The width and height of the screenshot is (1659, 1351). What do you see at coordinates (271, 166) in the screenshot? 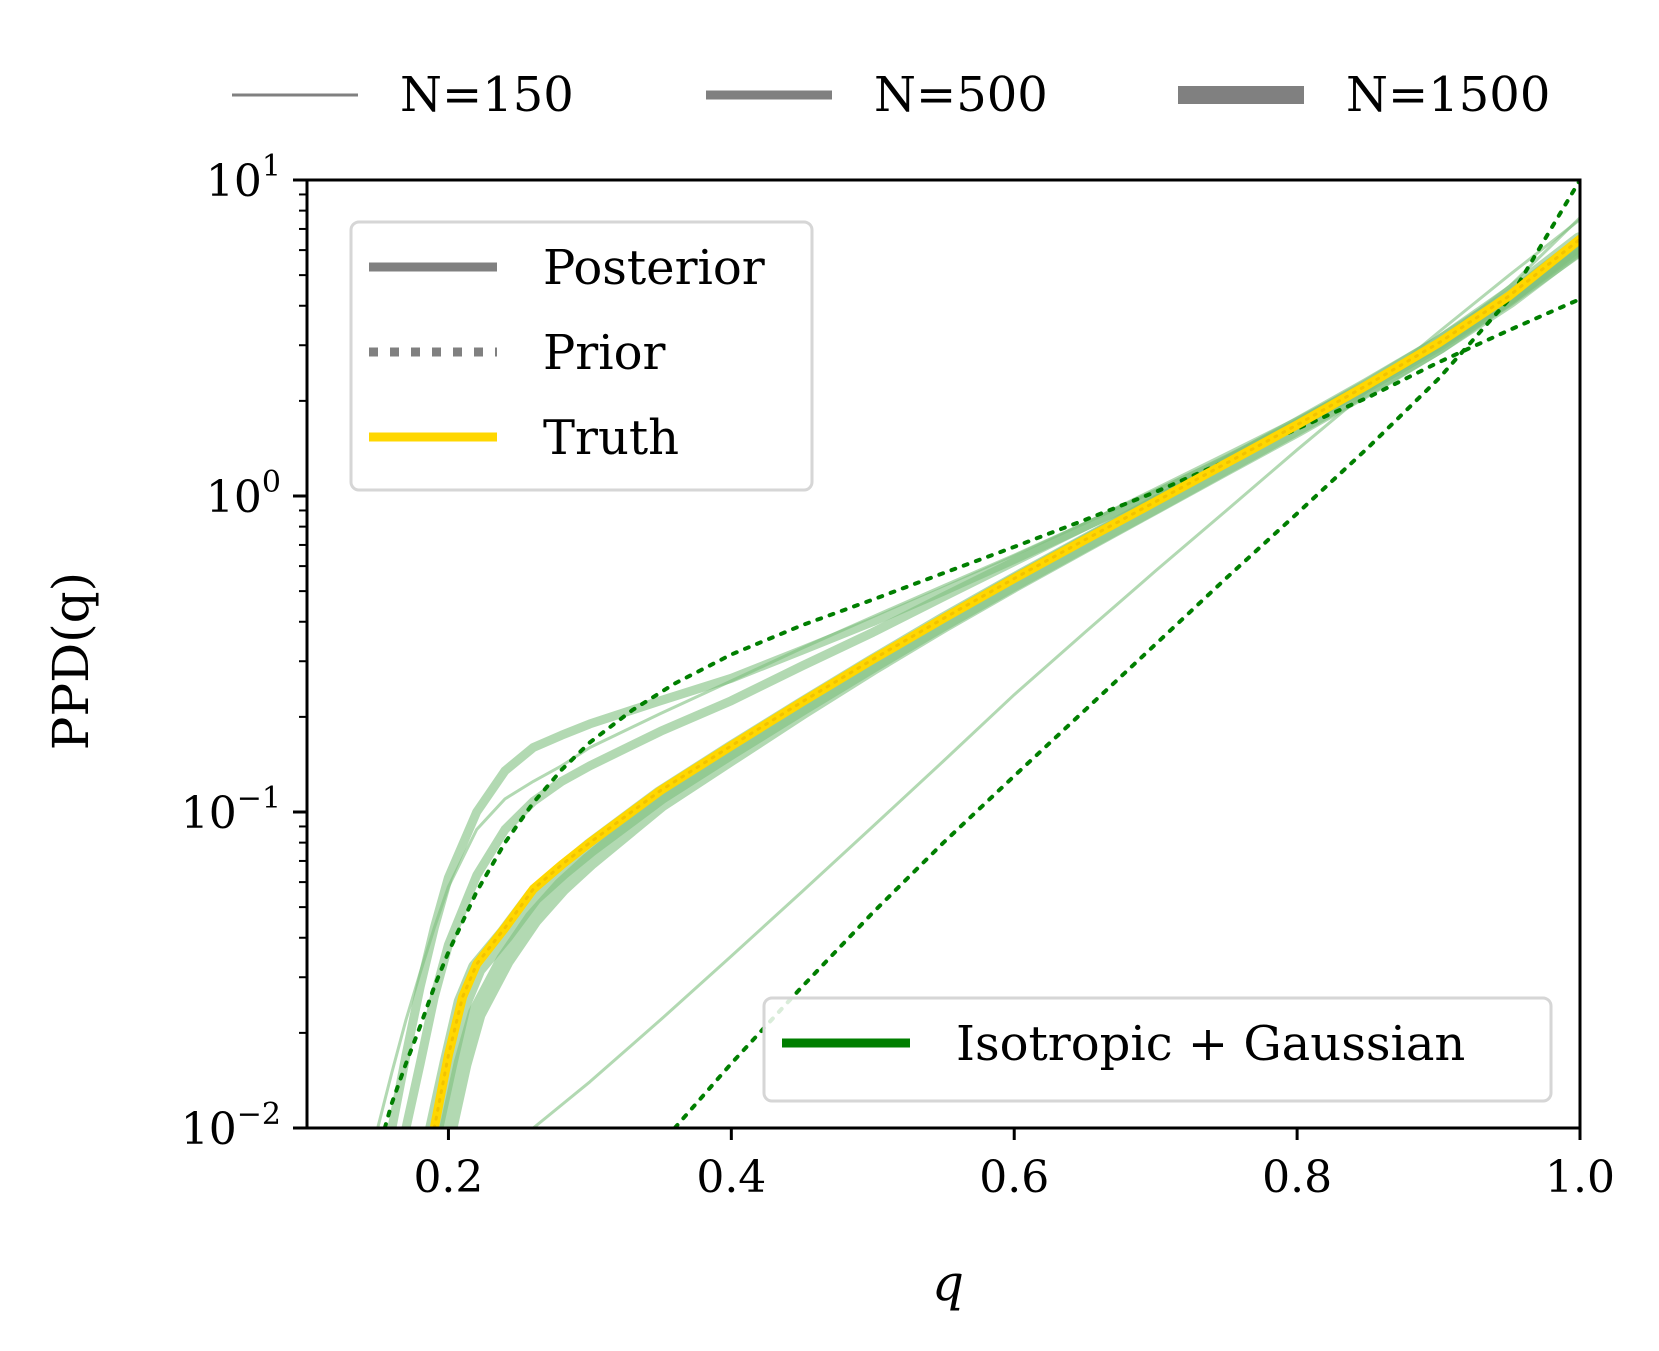
I see `y-tick-exponent: 1` at bounding box center [271, 166].